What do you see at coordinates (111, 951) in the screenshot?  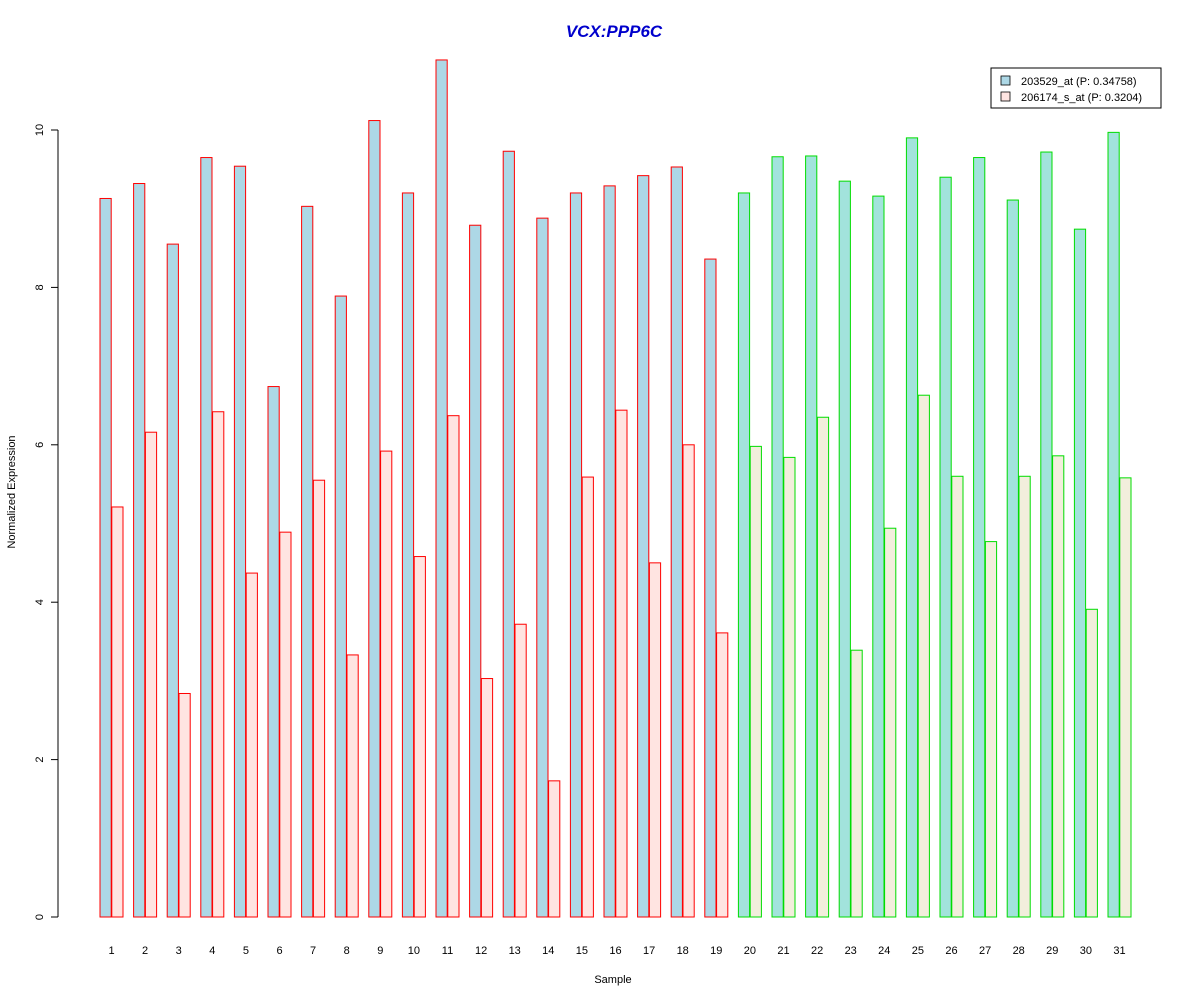 I see `x-tick-label-1: 1` at bounding box center [111, 951].